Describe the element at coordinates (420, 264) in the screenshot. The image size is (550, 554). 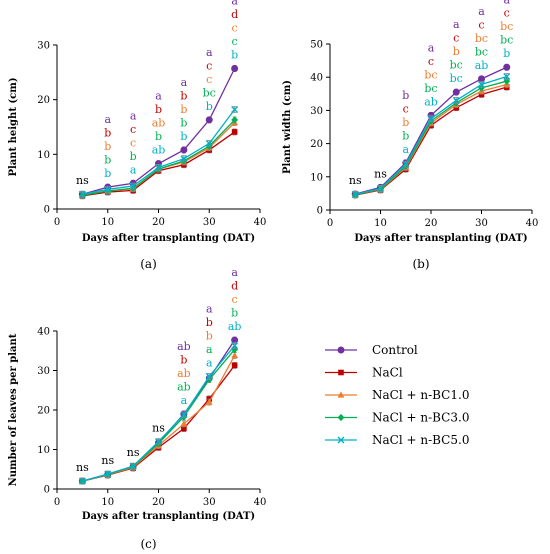
I see `panel-label: (b)` at that location.